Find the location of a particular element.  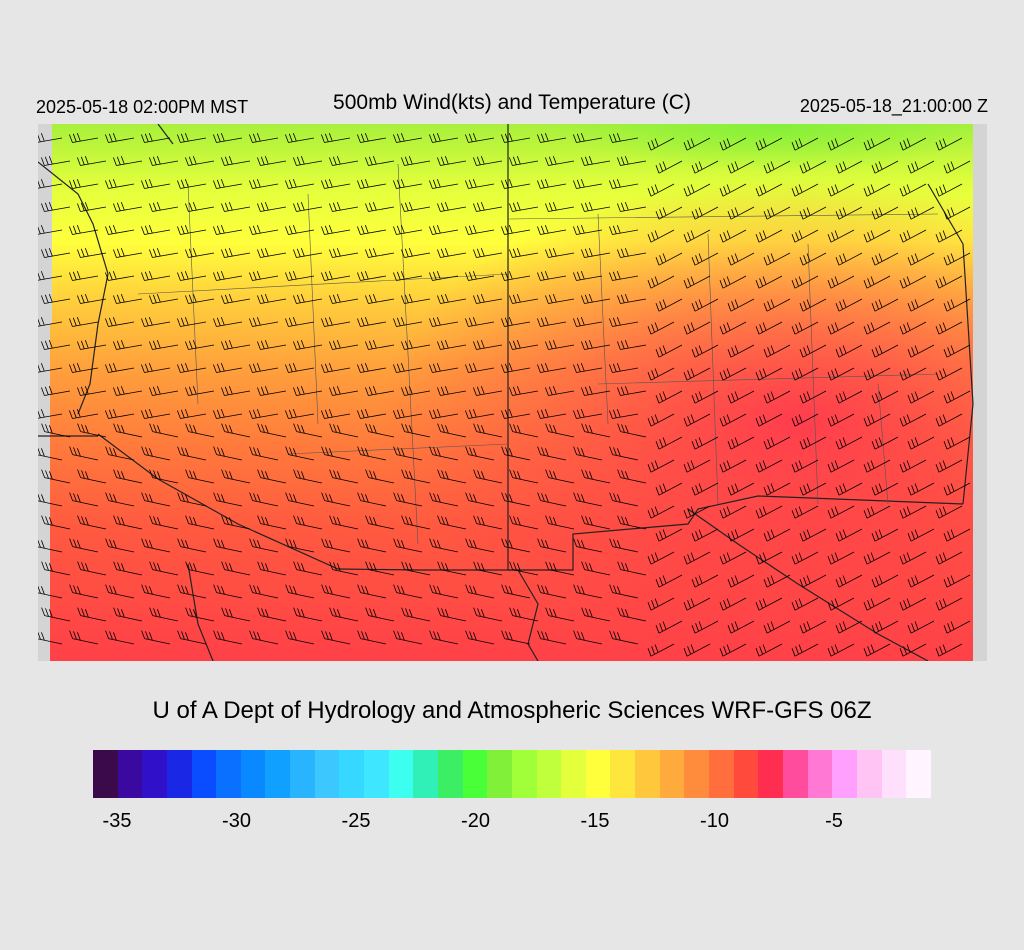

no-data-east is located at coordinates (980, 392).